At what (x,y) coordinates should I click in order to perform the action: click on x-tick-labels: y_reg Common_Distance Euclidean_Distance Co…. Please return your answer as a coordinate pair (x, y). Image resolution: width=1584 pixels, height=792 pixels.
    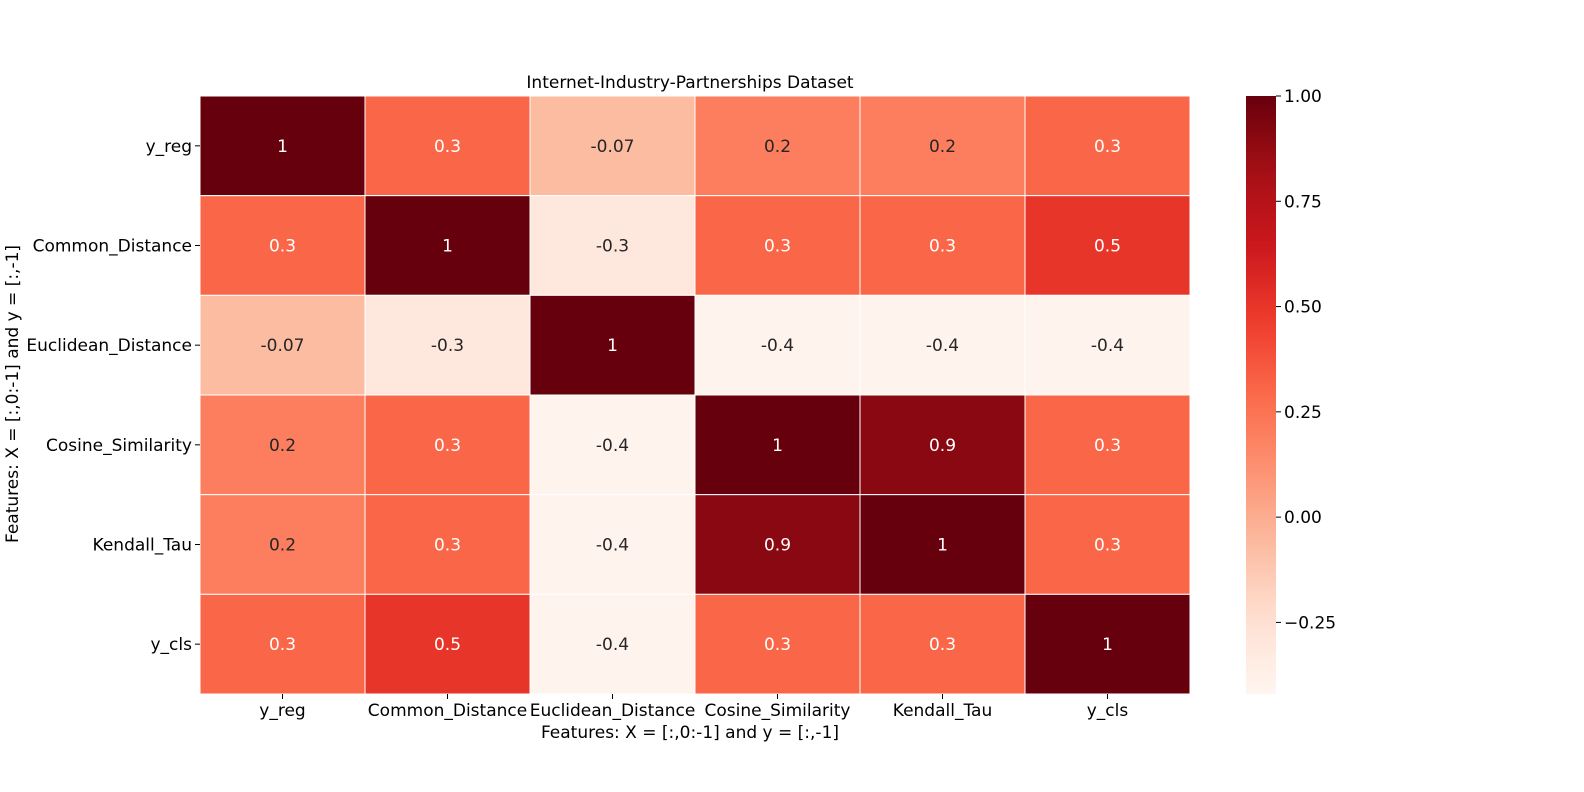
    Looking at the image, I should click on (693, 707).